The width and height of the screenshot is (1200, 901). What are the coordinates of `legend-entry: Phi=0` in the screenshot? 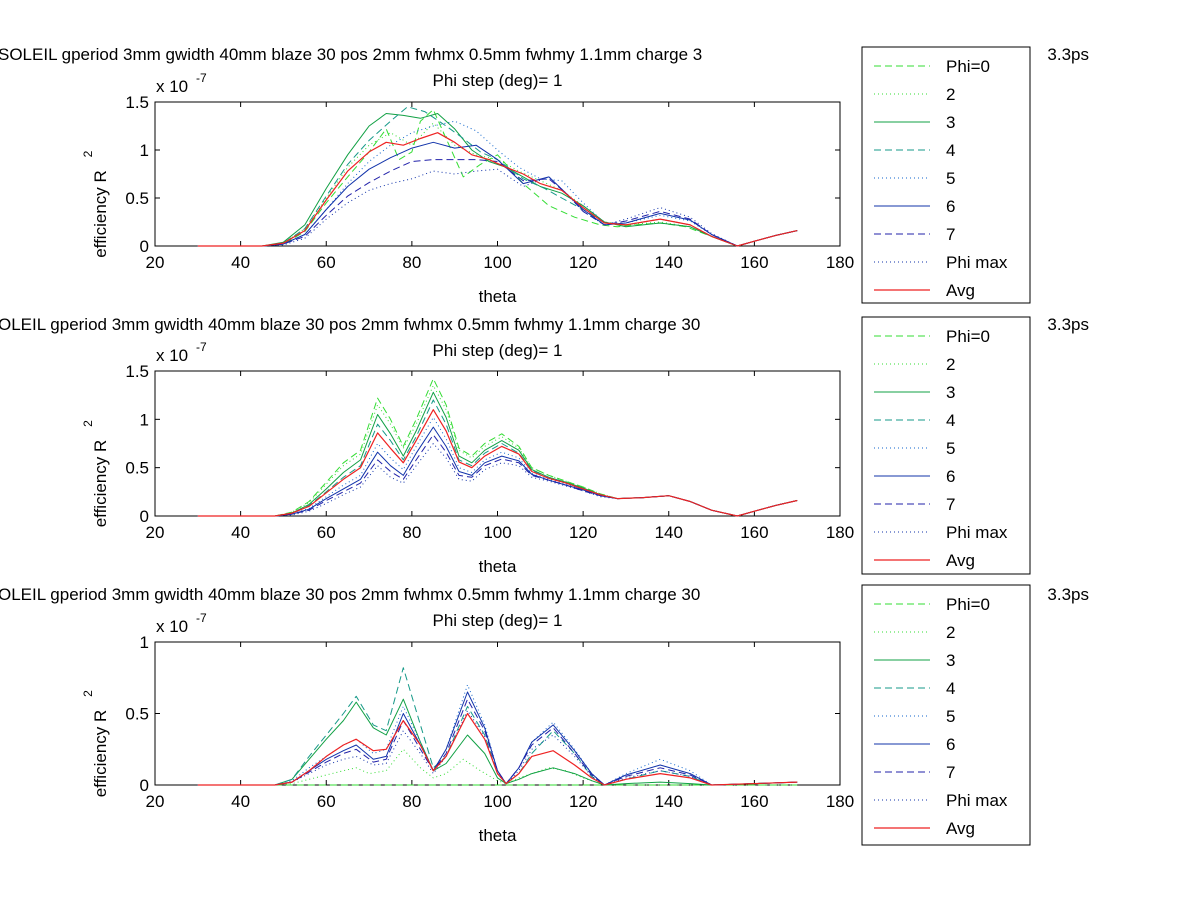 It's located at (968, 66).